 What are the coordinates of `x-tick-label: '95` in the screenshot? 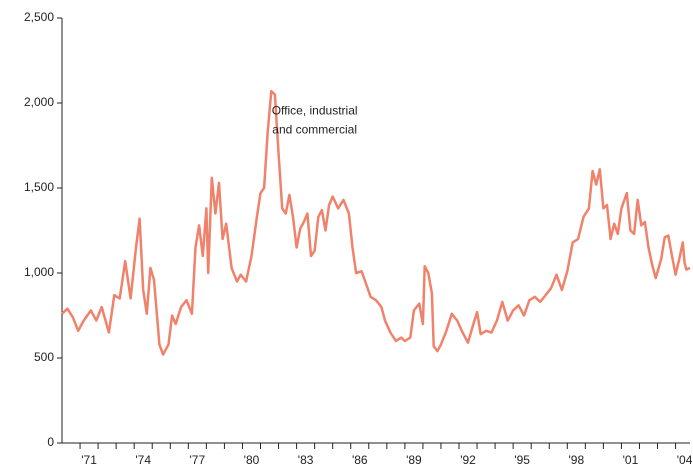 It's located at (522, 460).